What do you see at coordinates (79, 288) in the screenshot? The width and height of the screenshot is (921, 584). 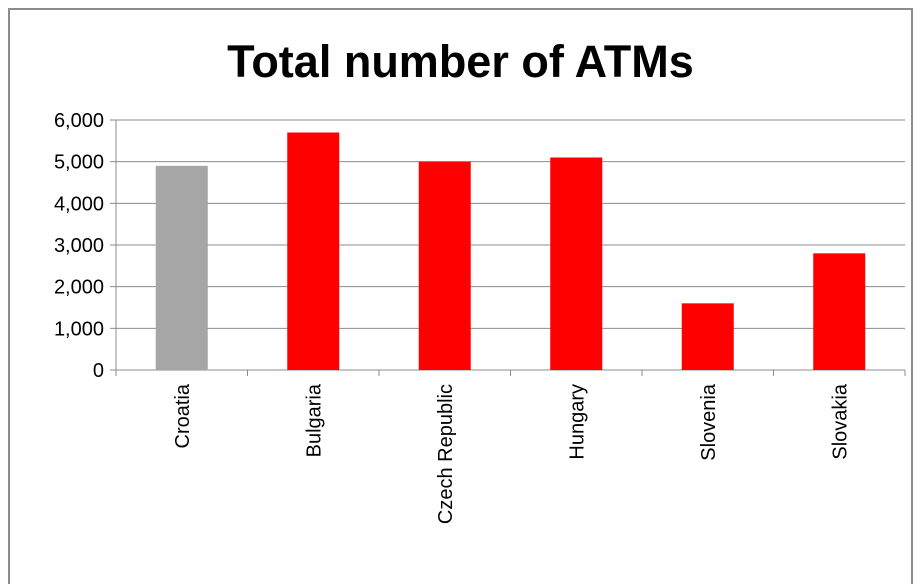 I see `y-tick-label: 2,000` at bounding box center [79, 288].